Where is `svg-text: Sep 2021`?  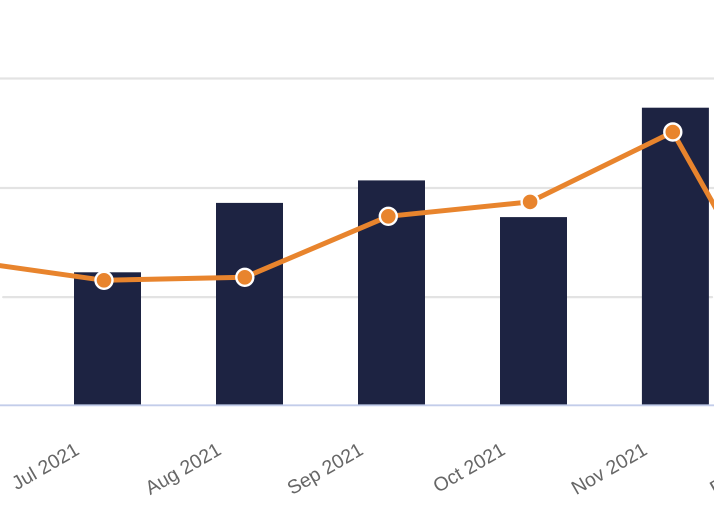
svg-text: Sep 2021 is located at coordinates (325, 469).